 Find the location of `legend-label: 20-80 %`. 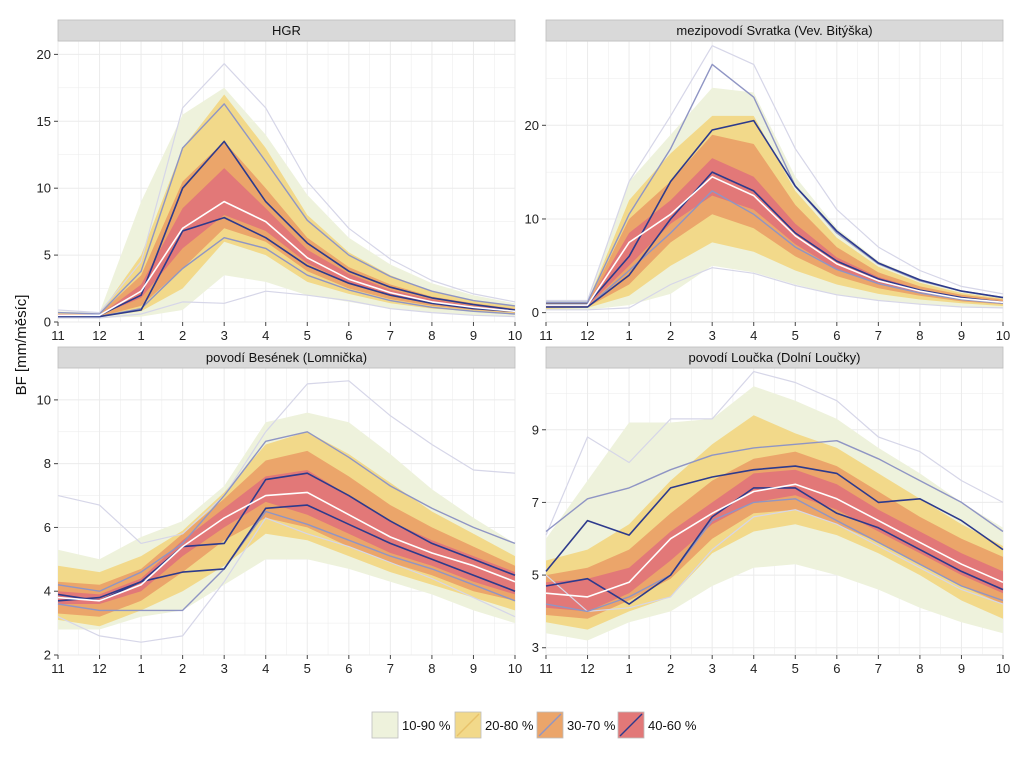

legend-label: 20-80 % is located at coordinates (509, 725).